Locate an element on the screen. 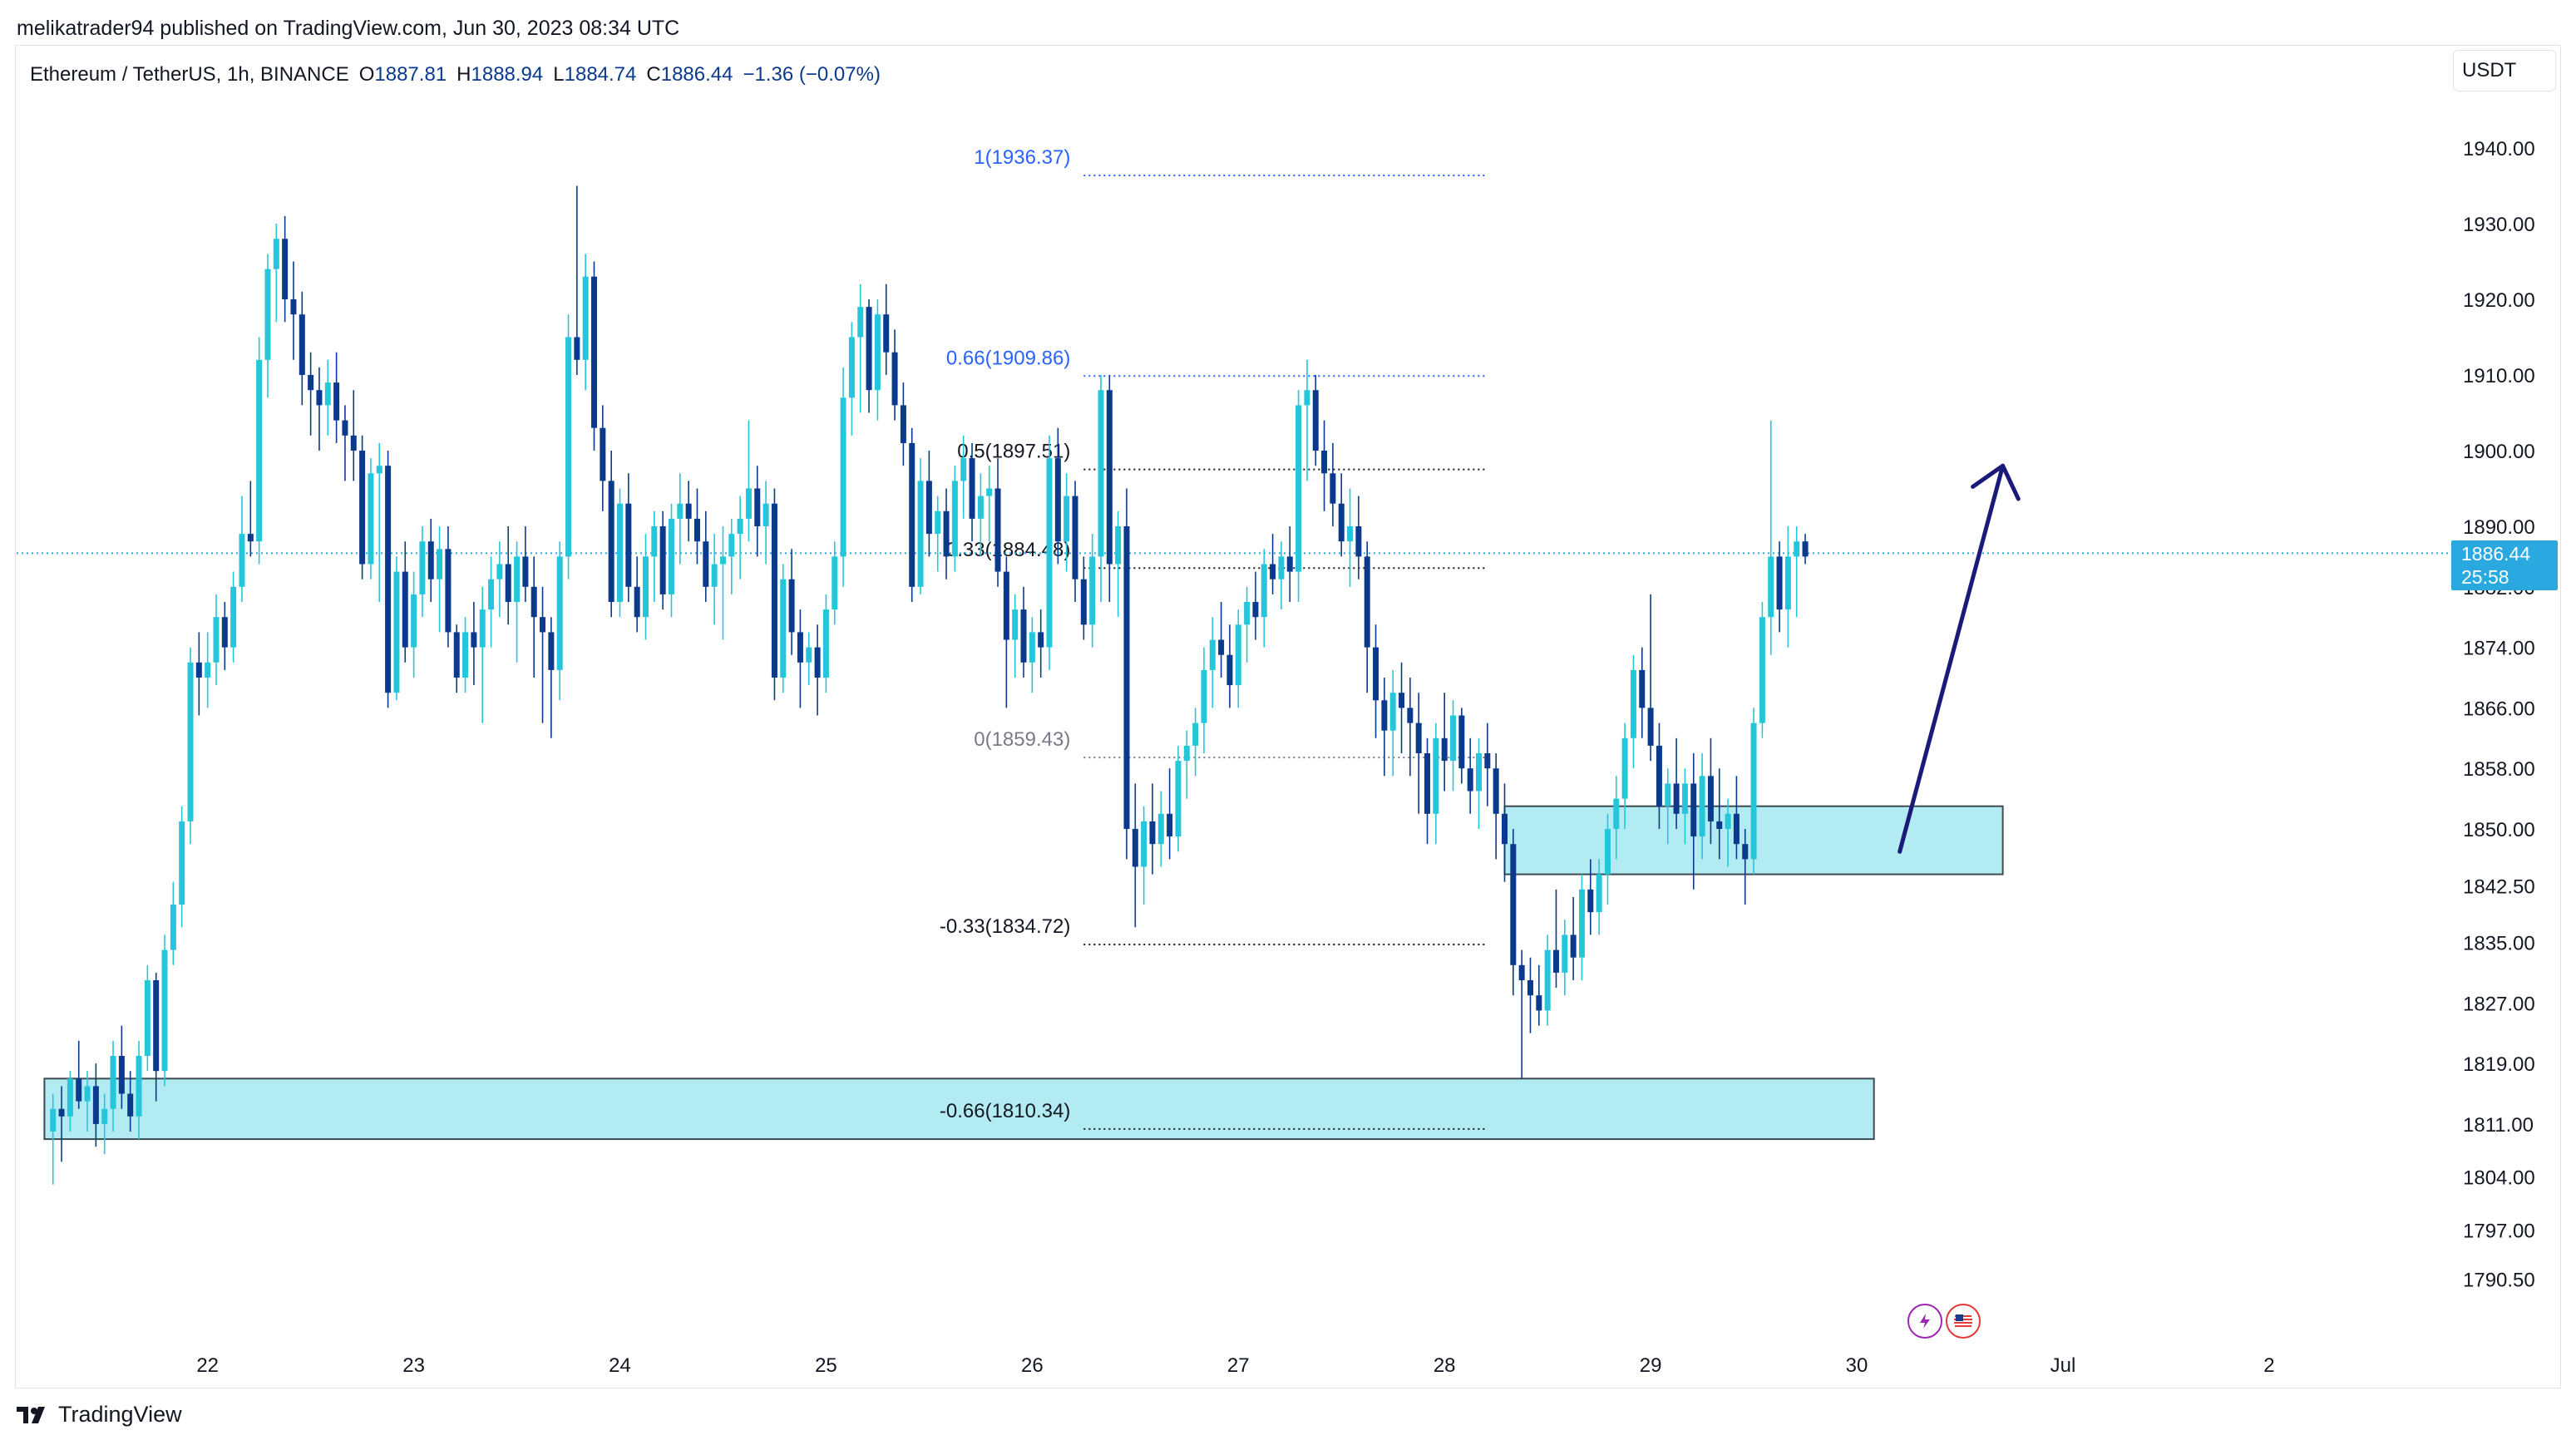  price-tick: 1874.00 is located at coordinates (2499, 649).